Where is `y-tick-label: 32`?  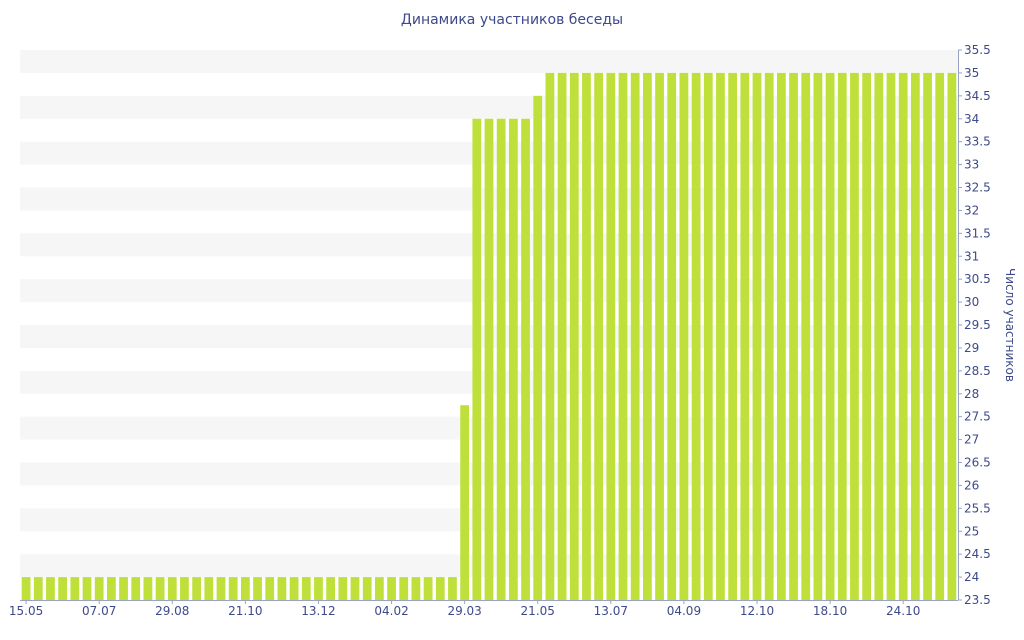 y-tick-label: 32 is located at coordinates (971, 210).